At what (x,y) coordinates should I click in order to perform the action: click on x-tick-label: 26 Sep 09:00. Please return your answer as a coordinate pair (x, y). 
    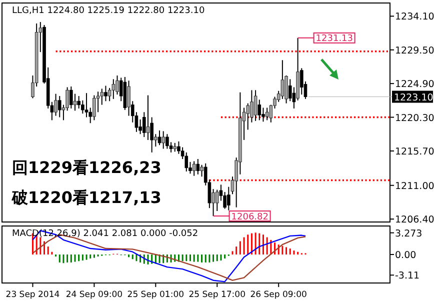
    Looking at the image, I should click on (278, 295).